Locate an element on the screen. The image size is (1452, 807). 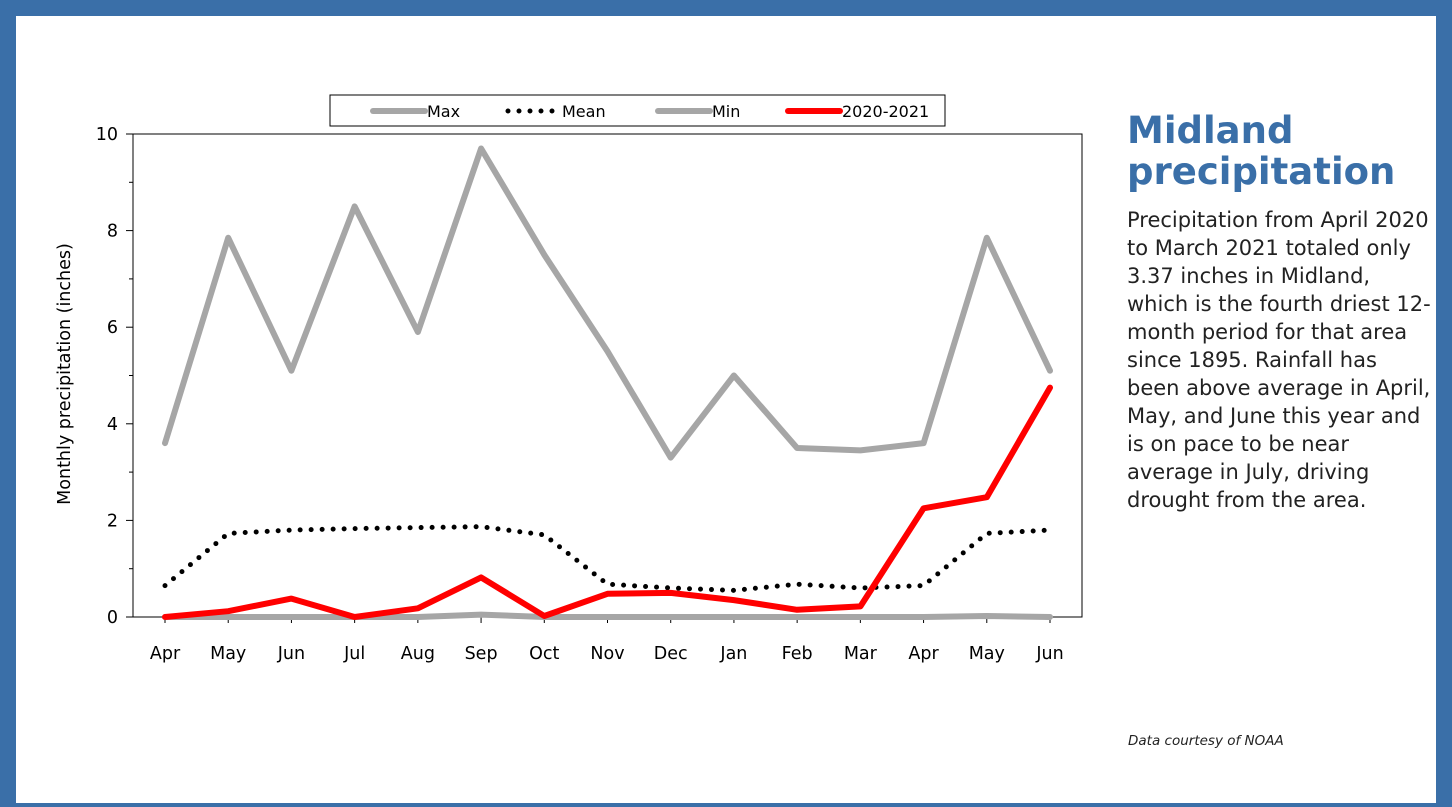
x-tick-label: Jul is located at coordinates (354, 654).